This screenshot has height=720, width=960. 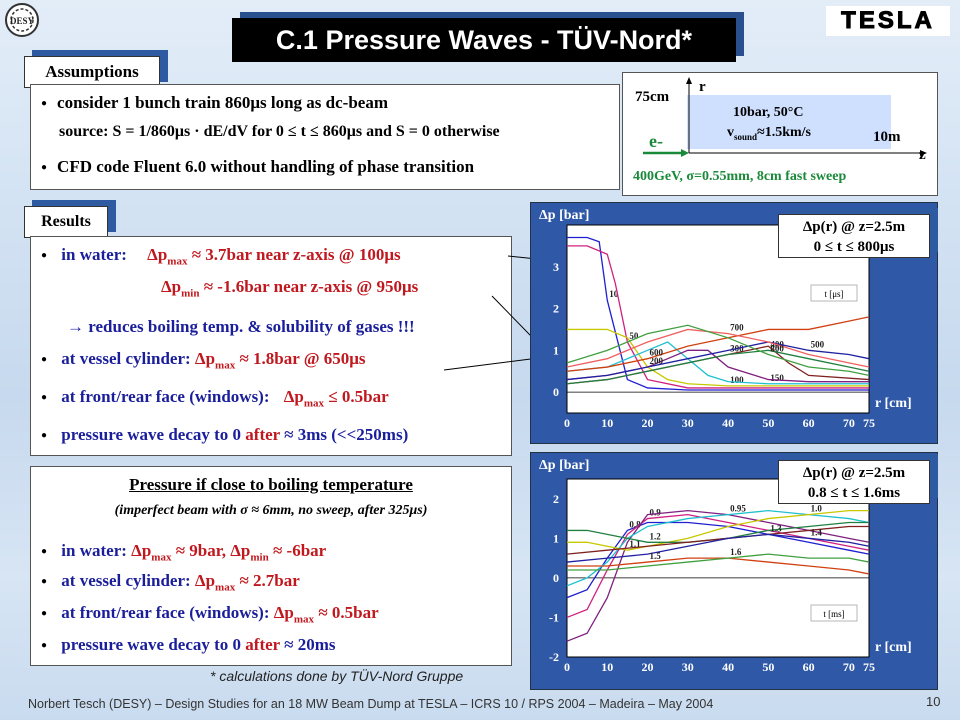 I want to click on desy-logo: DESY, so click(x=22, y=20).